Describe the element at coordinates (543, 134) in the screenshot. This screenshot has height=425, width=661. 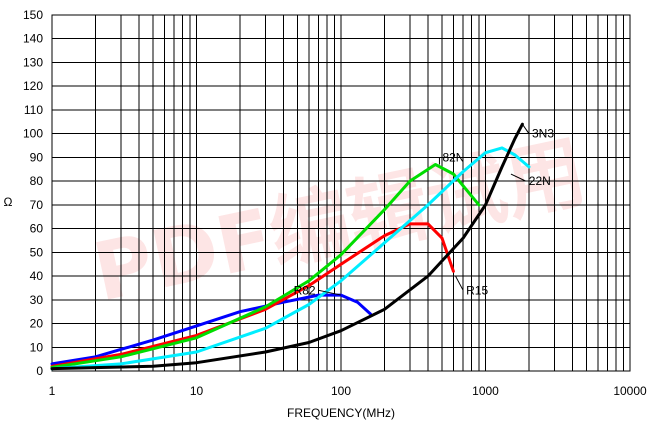
I see `series-label-3n3: 3N3` at that location.